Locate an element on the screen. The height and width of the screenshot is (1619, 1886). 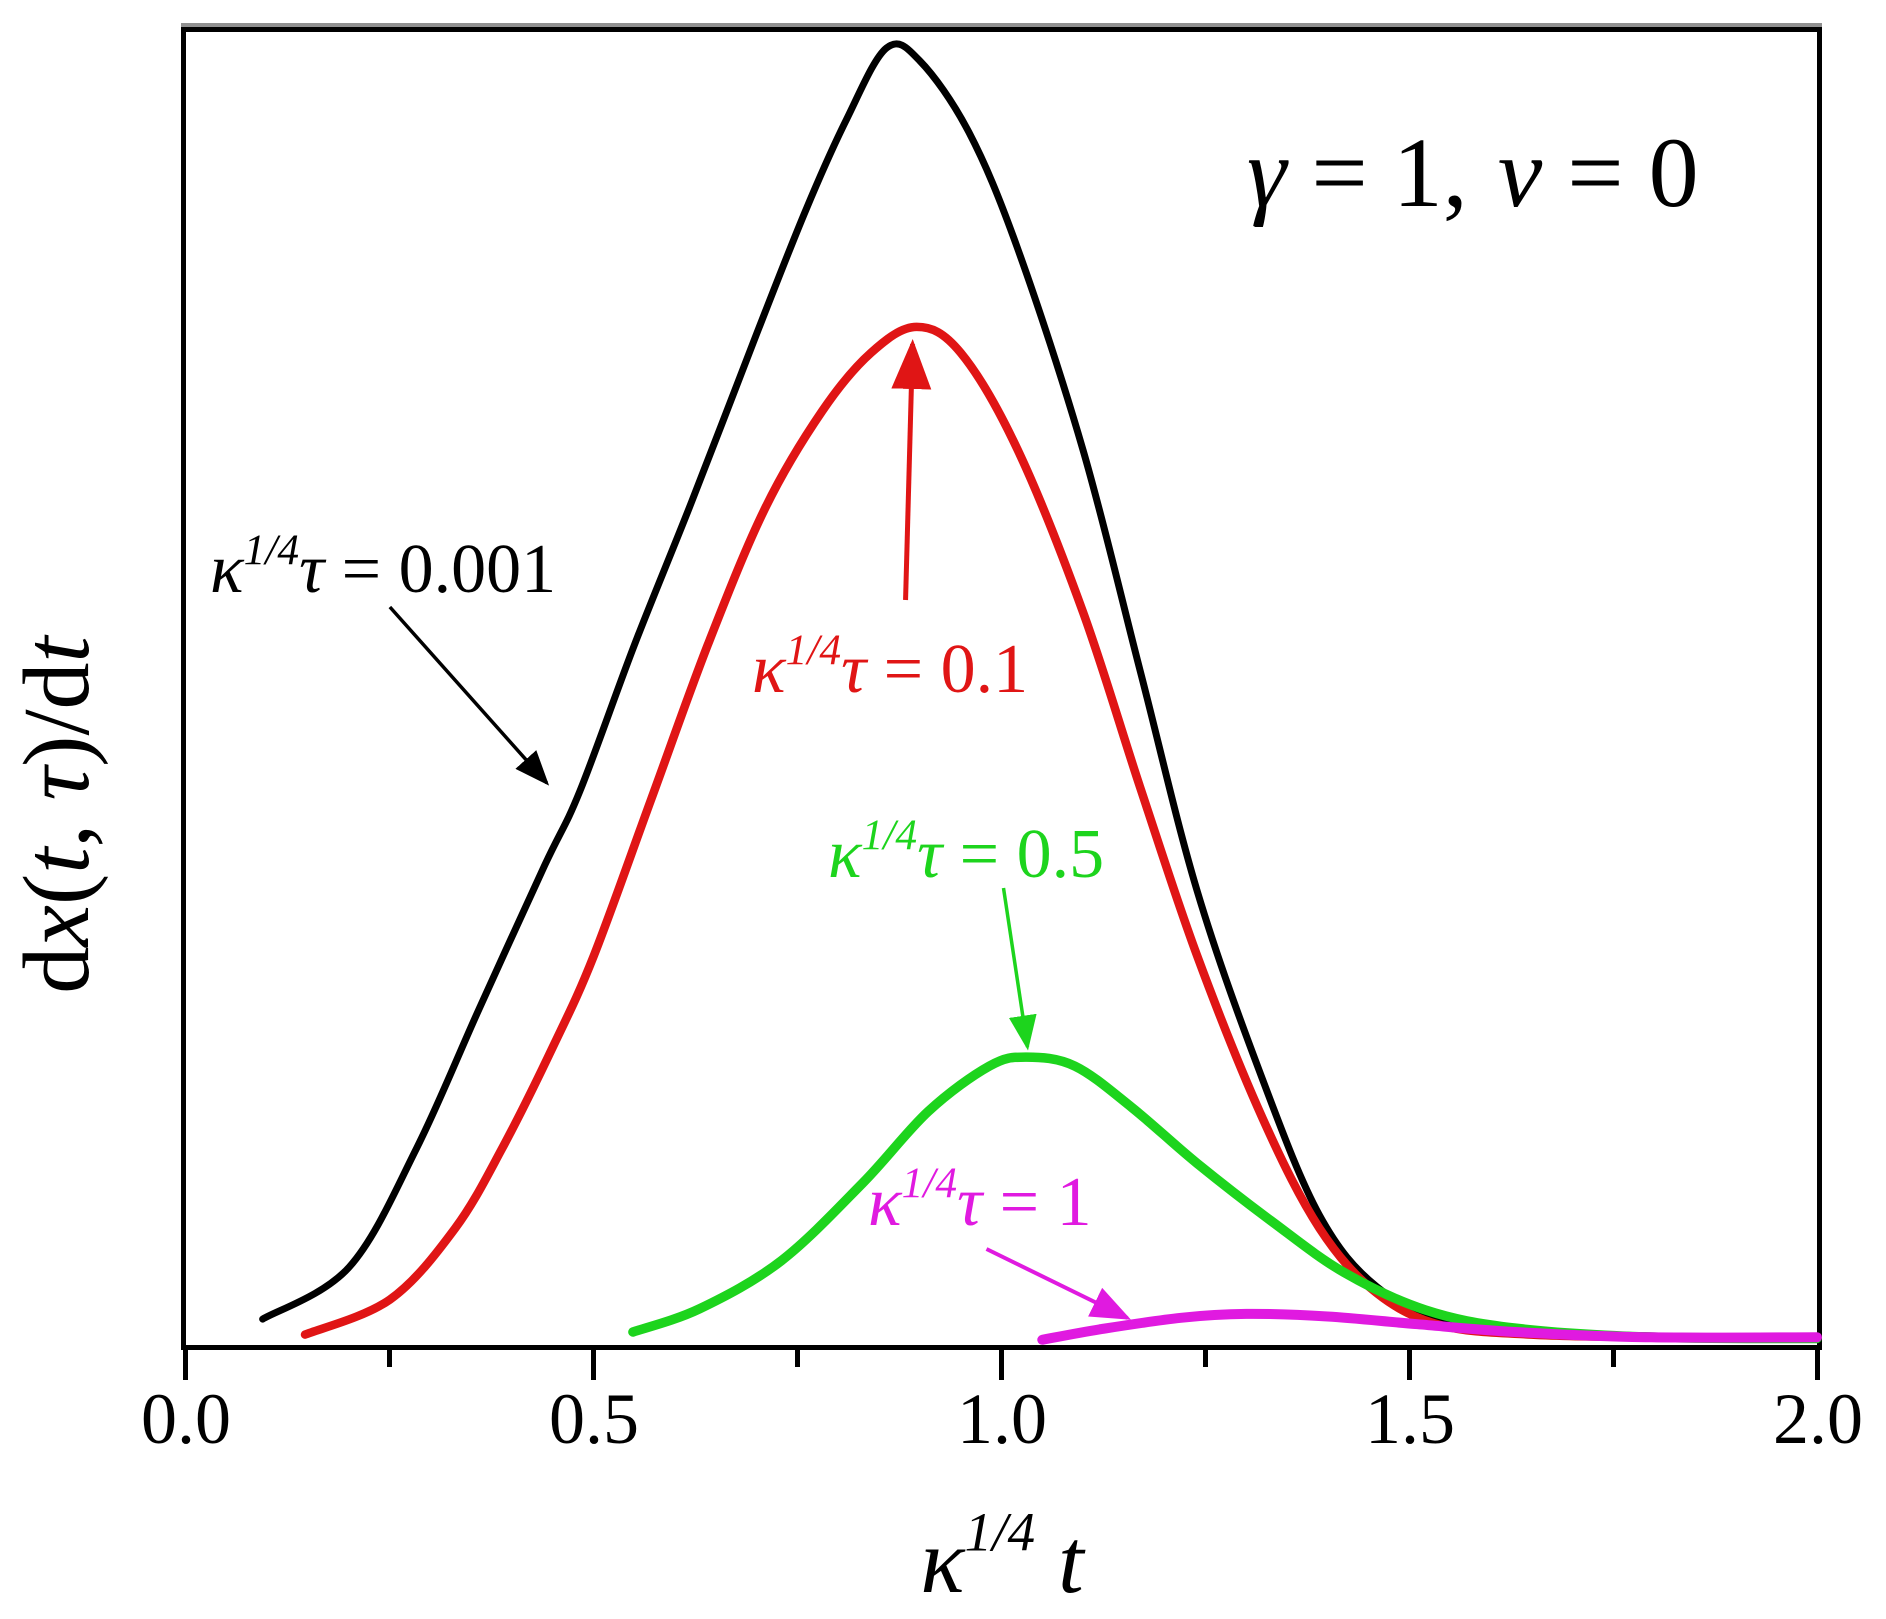
nu-symbol: ν is located at coordinates (1520, 172).